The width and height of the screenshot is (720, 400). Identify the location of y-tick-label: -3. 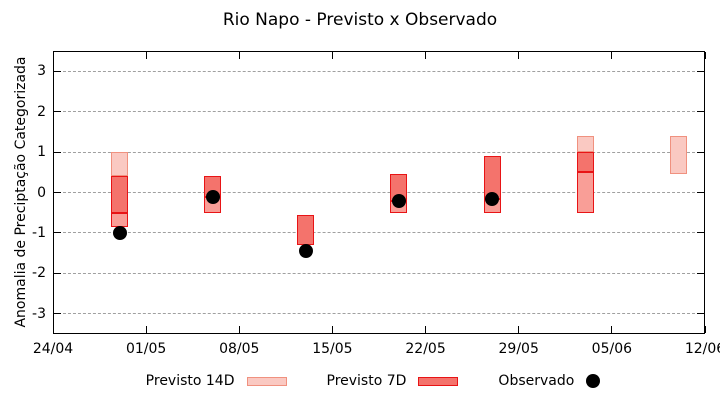
(39, 313).